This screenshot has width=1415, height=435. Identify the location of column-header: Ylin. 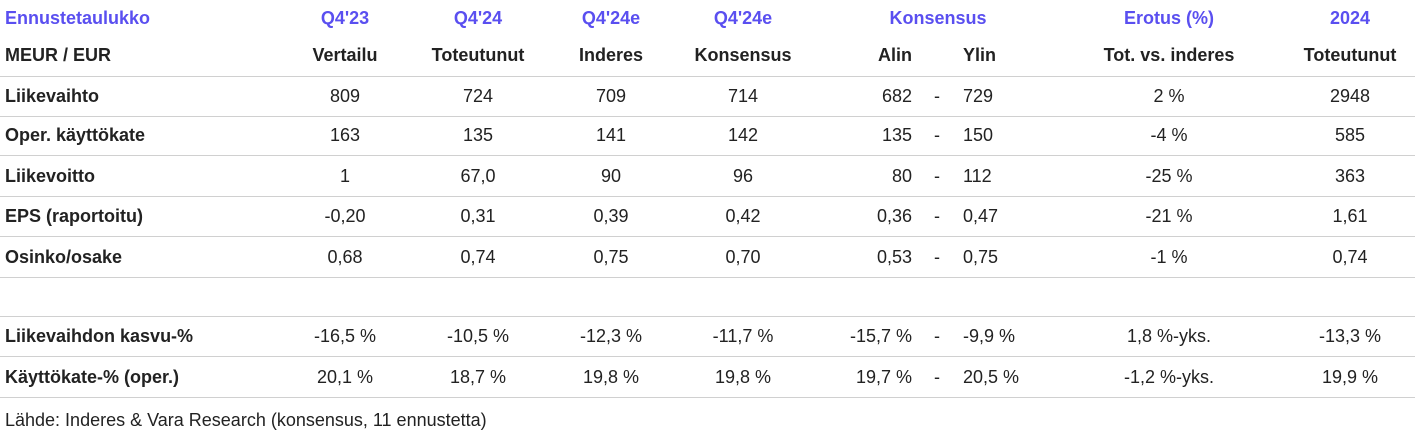
(980, 55).